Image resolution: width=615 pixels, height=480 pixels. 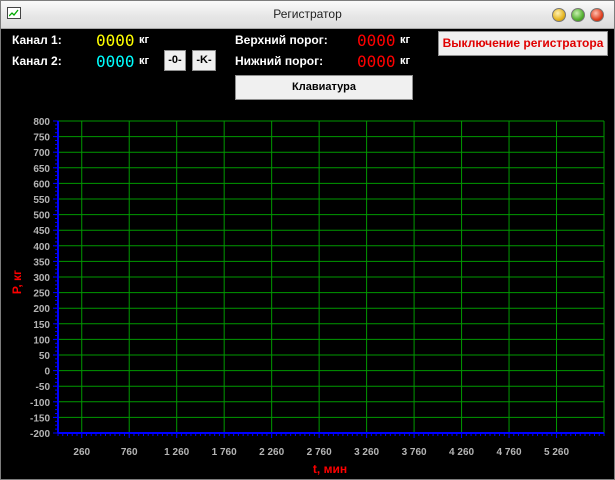 I want to click on channel-1-unit: кг, so click(x=144, y=40).